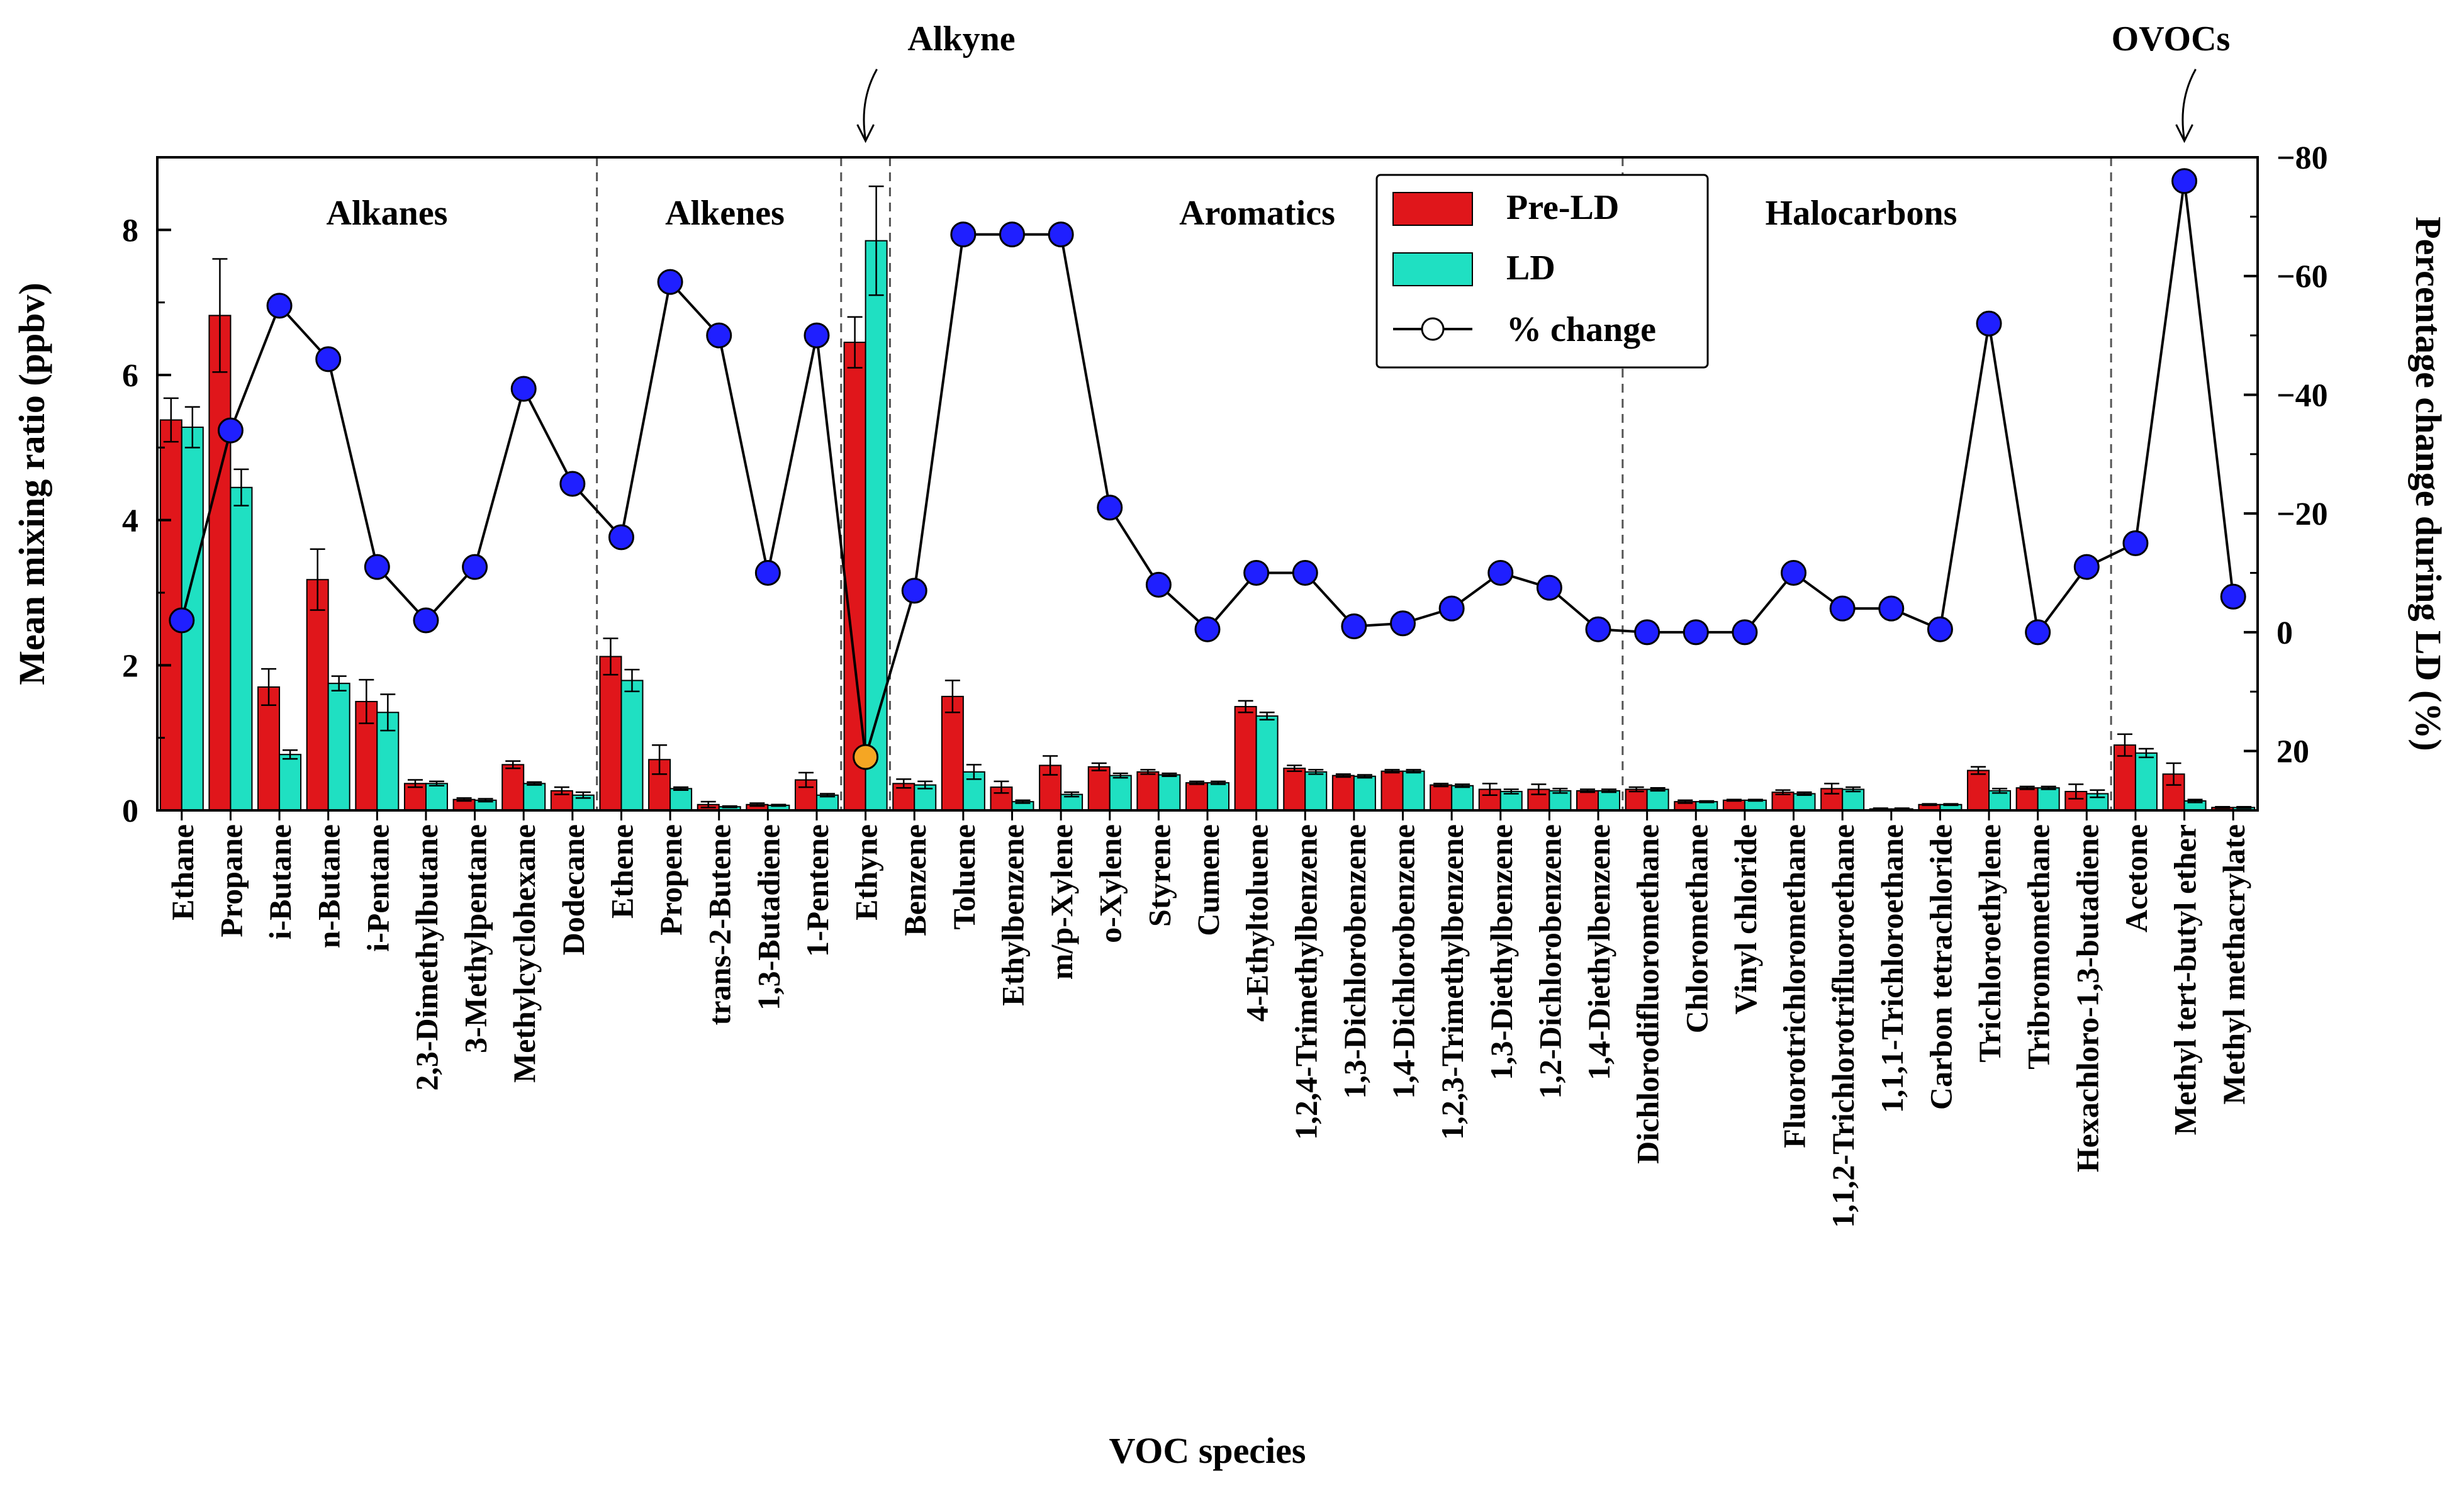  What do you see at coordinates (1462, 798) in the screenshot?
I see `bar-ld-1-2-3-trimethylbenzene` at bounding box center [1462, 798].